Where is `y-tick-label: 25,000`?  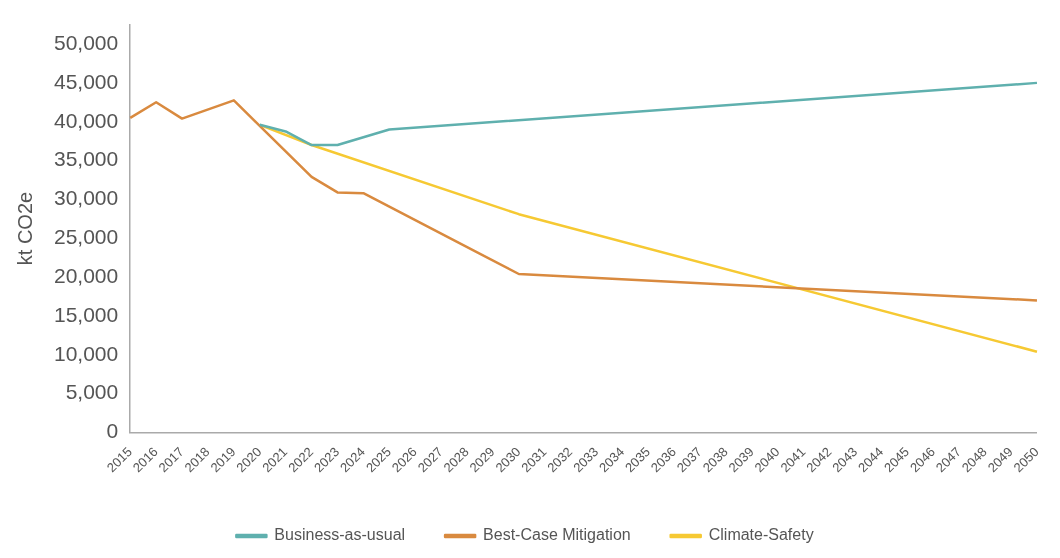
y-tick-label: 25,000 is located at coordinates (86, 237).